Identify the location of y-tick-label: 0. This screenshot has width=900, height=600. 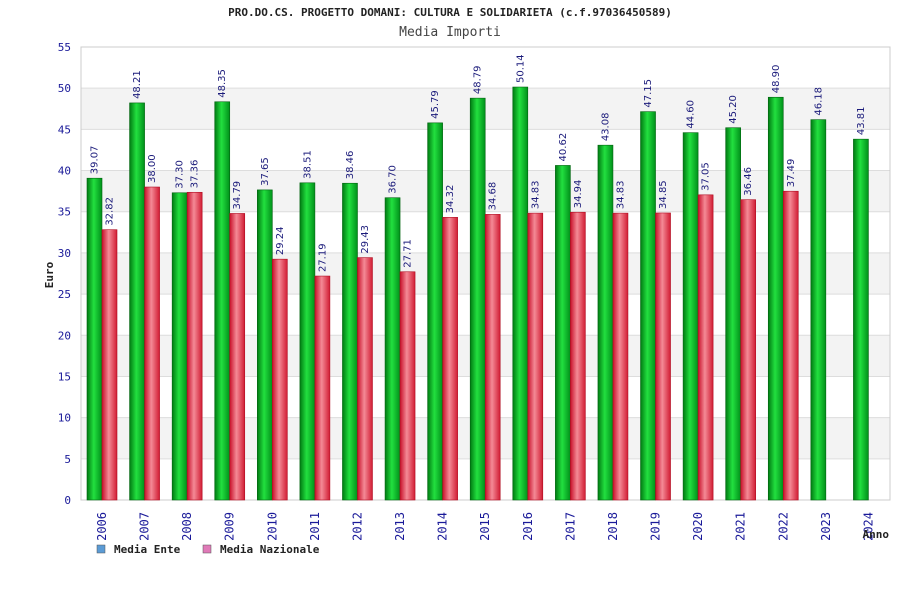
(67, 500).